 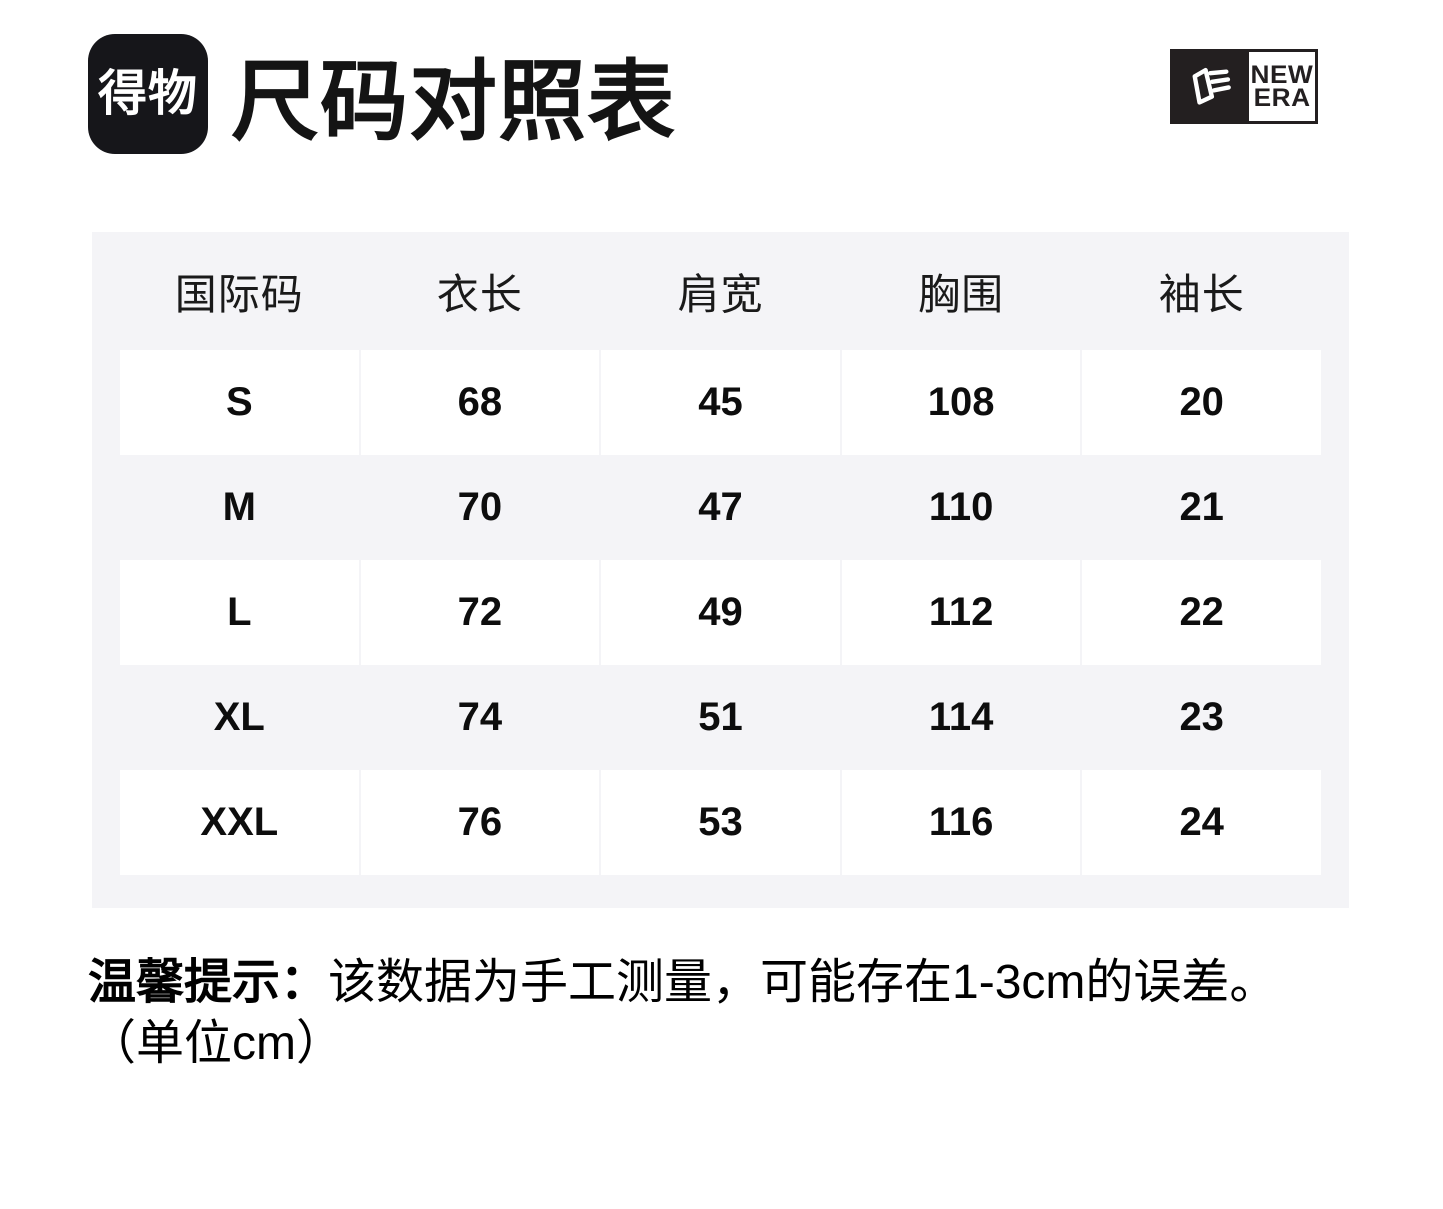 I want to click on cell-sleeve-length: 20, so click(x=1201, y=402).